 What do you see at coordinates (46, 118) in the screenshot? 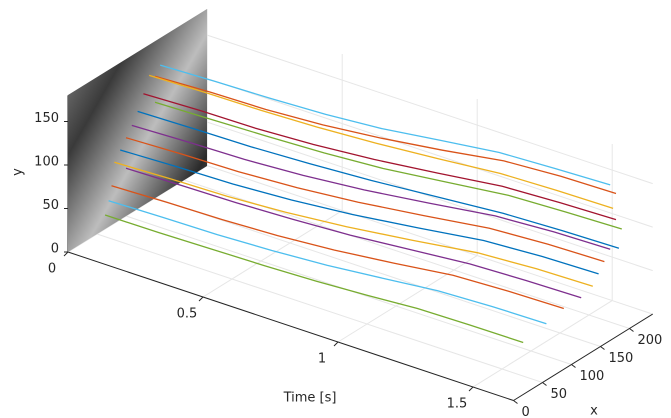
I see `y-tick-label: 150` at bounding box center [46, 118].